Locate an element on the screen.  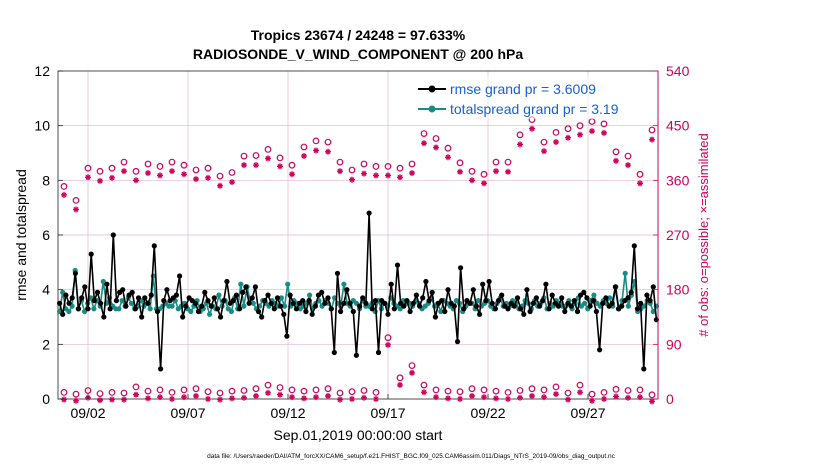
x-tick-label: 09/12 is located at coordinates (287, 413).